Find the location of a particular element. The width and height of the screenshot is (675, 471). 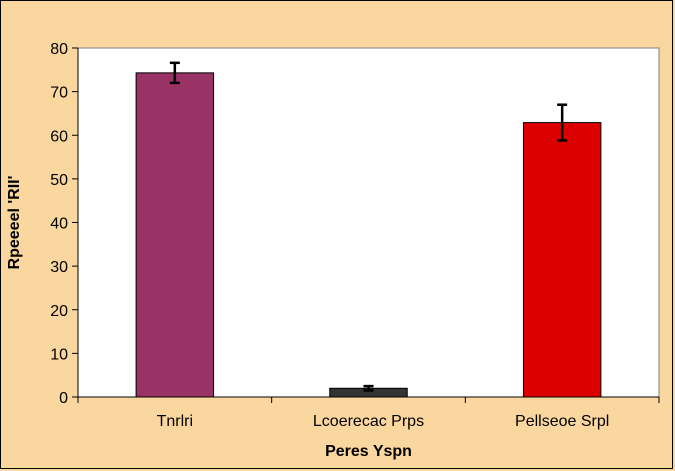

x-ticks-layer: Tnrlri Lcoerecac Prps Pellseoe Srpl is located at coordinates (368, 413).